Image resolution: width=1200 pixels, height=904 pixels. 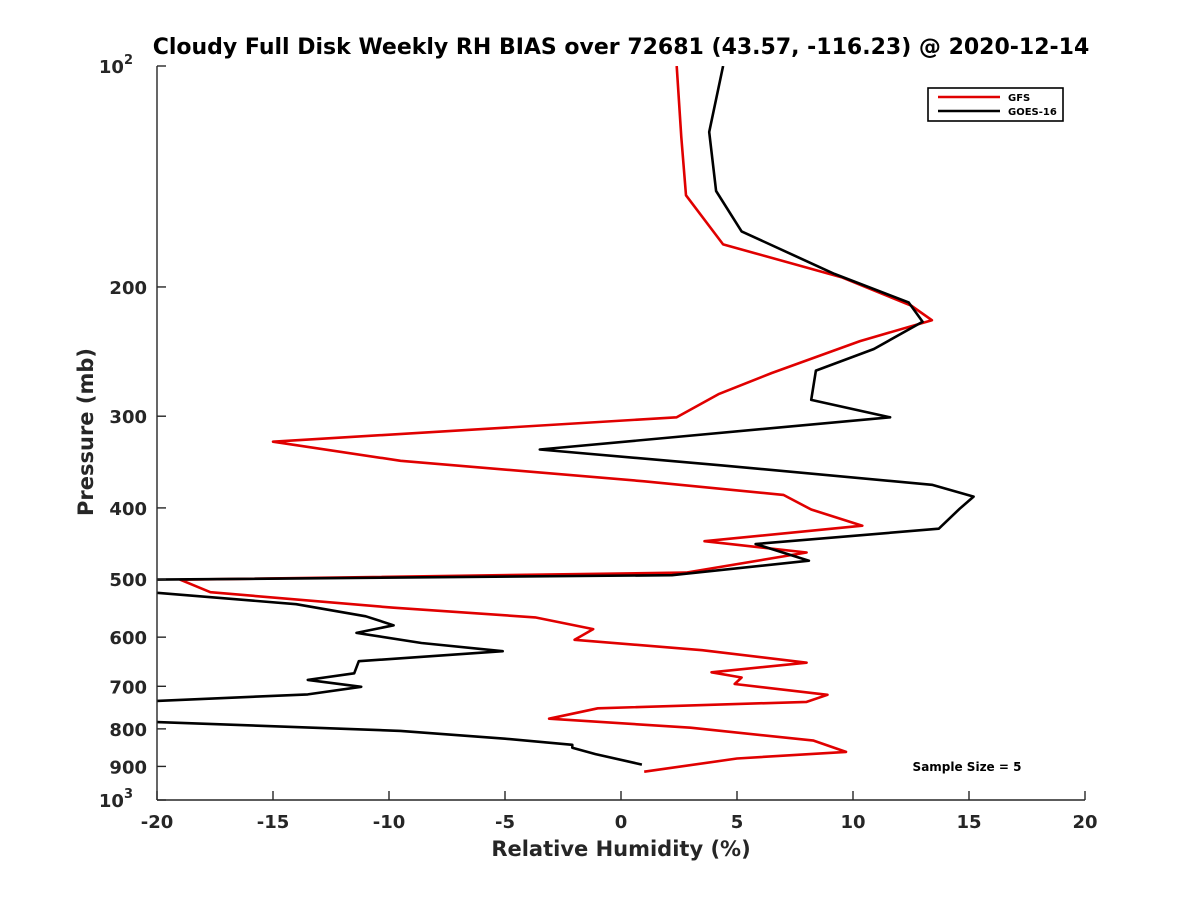 I want to click on x-tick-label: 20, so click(x=1084, y=822).